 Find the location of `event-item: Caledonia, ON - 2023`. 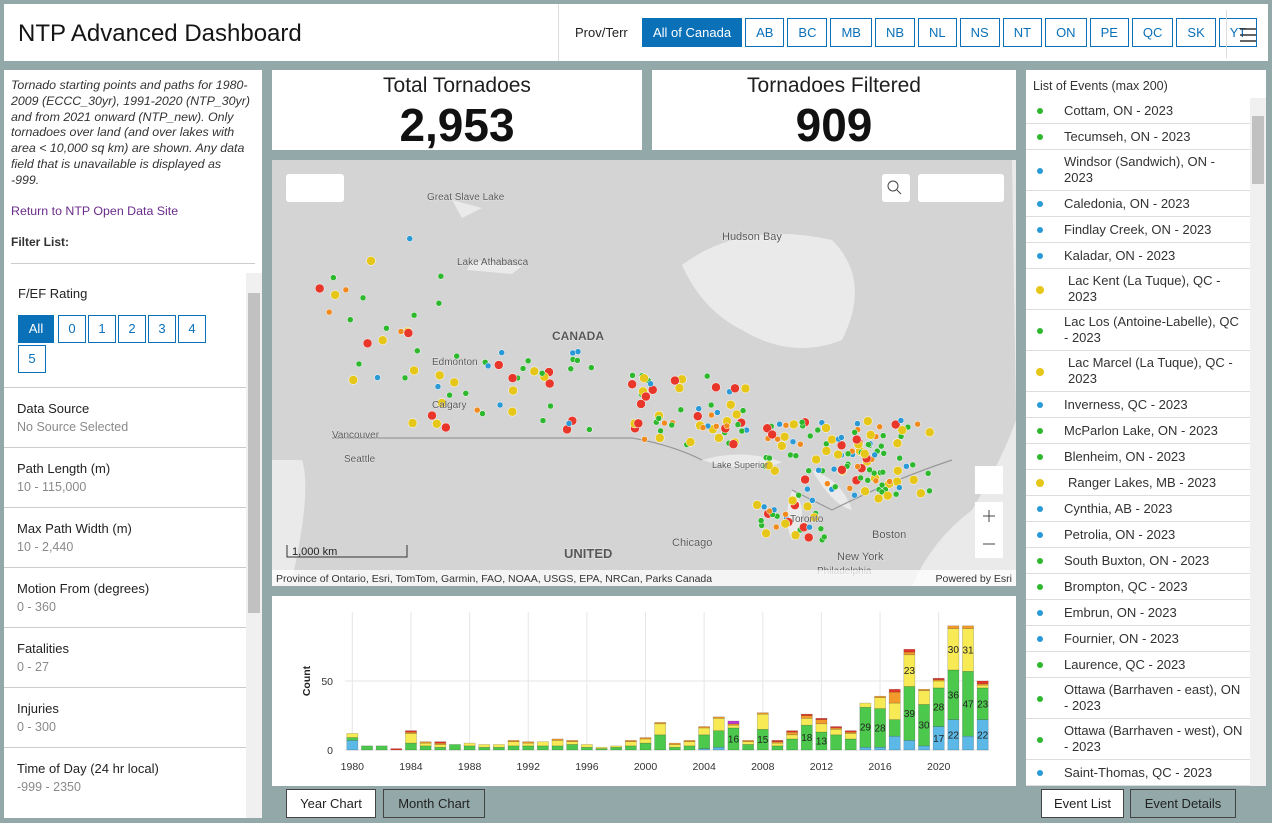

event-item: Caledonia, ON - 2023 is located at coordinates (1138, 204).